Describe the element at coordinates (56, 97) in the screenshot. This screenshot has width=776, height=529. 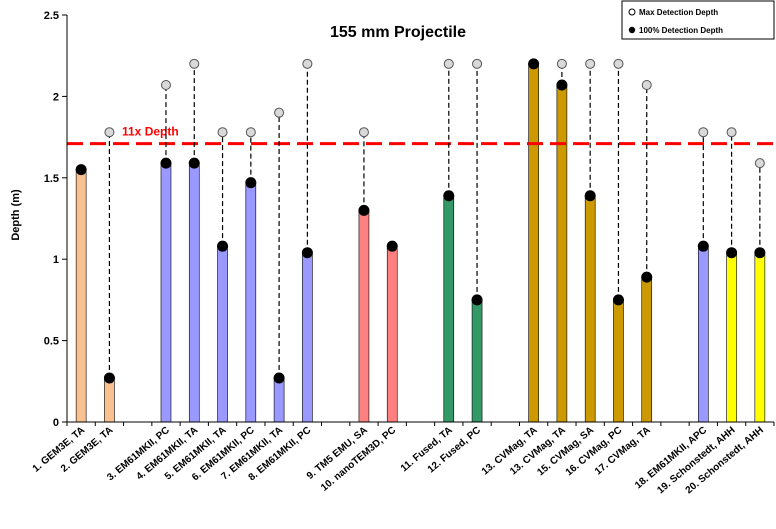
I see `y-tick-label: 2` at that location.